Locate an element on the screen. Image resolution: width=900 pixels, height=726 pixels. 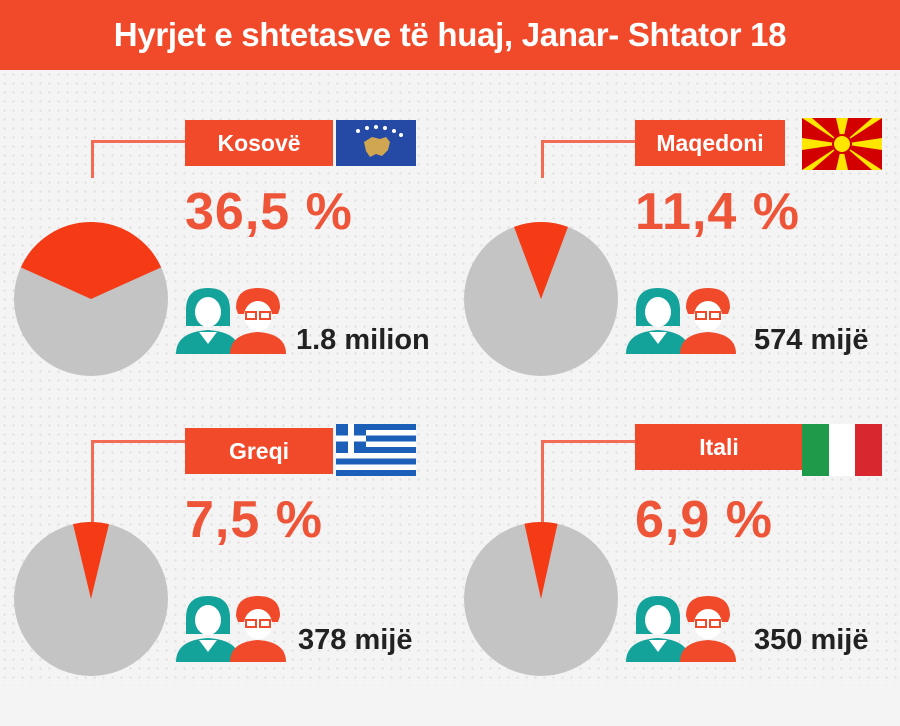
percent-value: 36,5 % is located at coordinates (269, 212).